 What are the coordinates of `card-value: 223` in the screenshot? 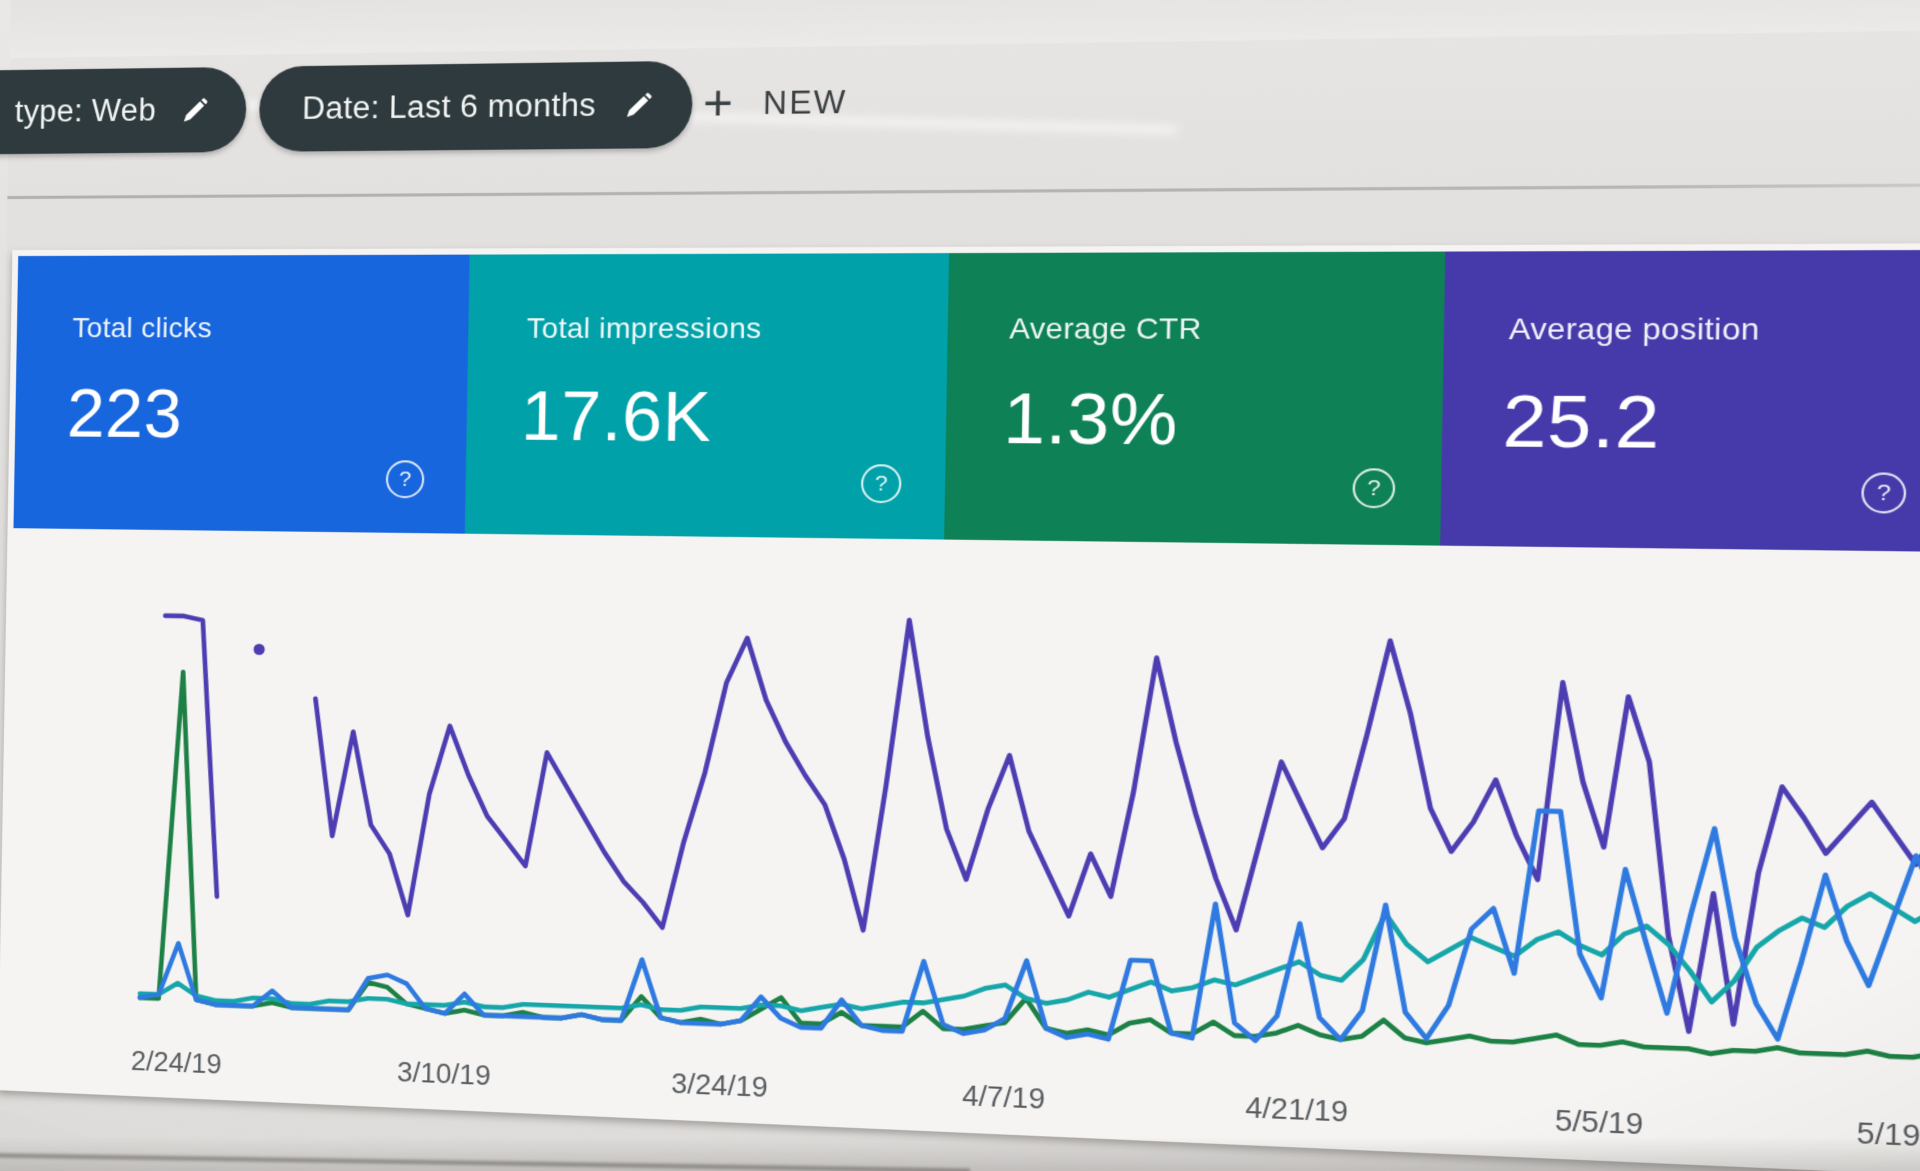 It's located at (124, 414).